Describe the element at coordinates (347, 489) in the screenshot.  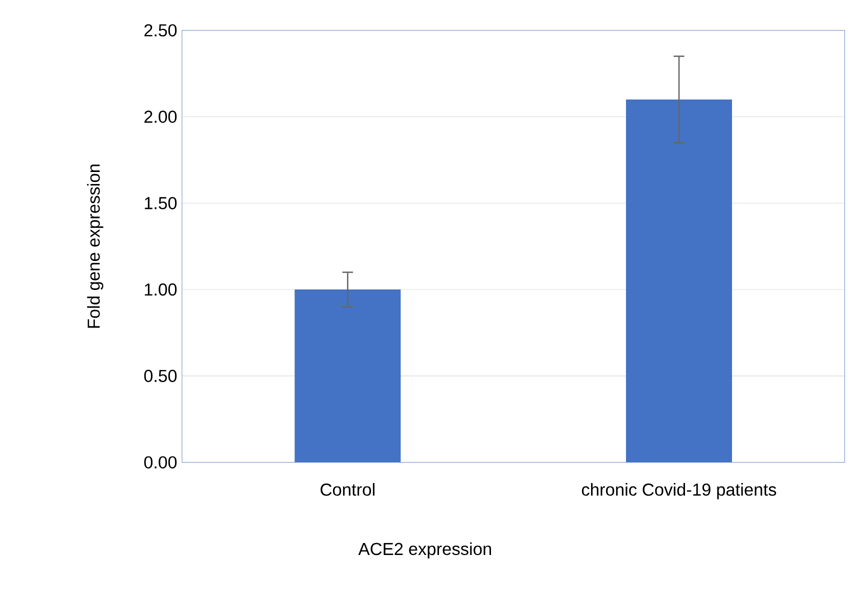
I see `x-tick-label: Control` at that location.